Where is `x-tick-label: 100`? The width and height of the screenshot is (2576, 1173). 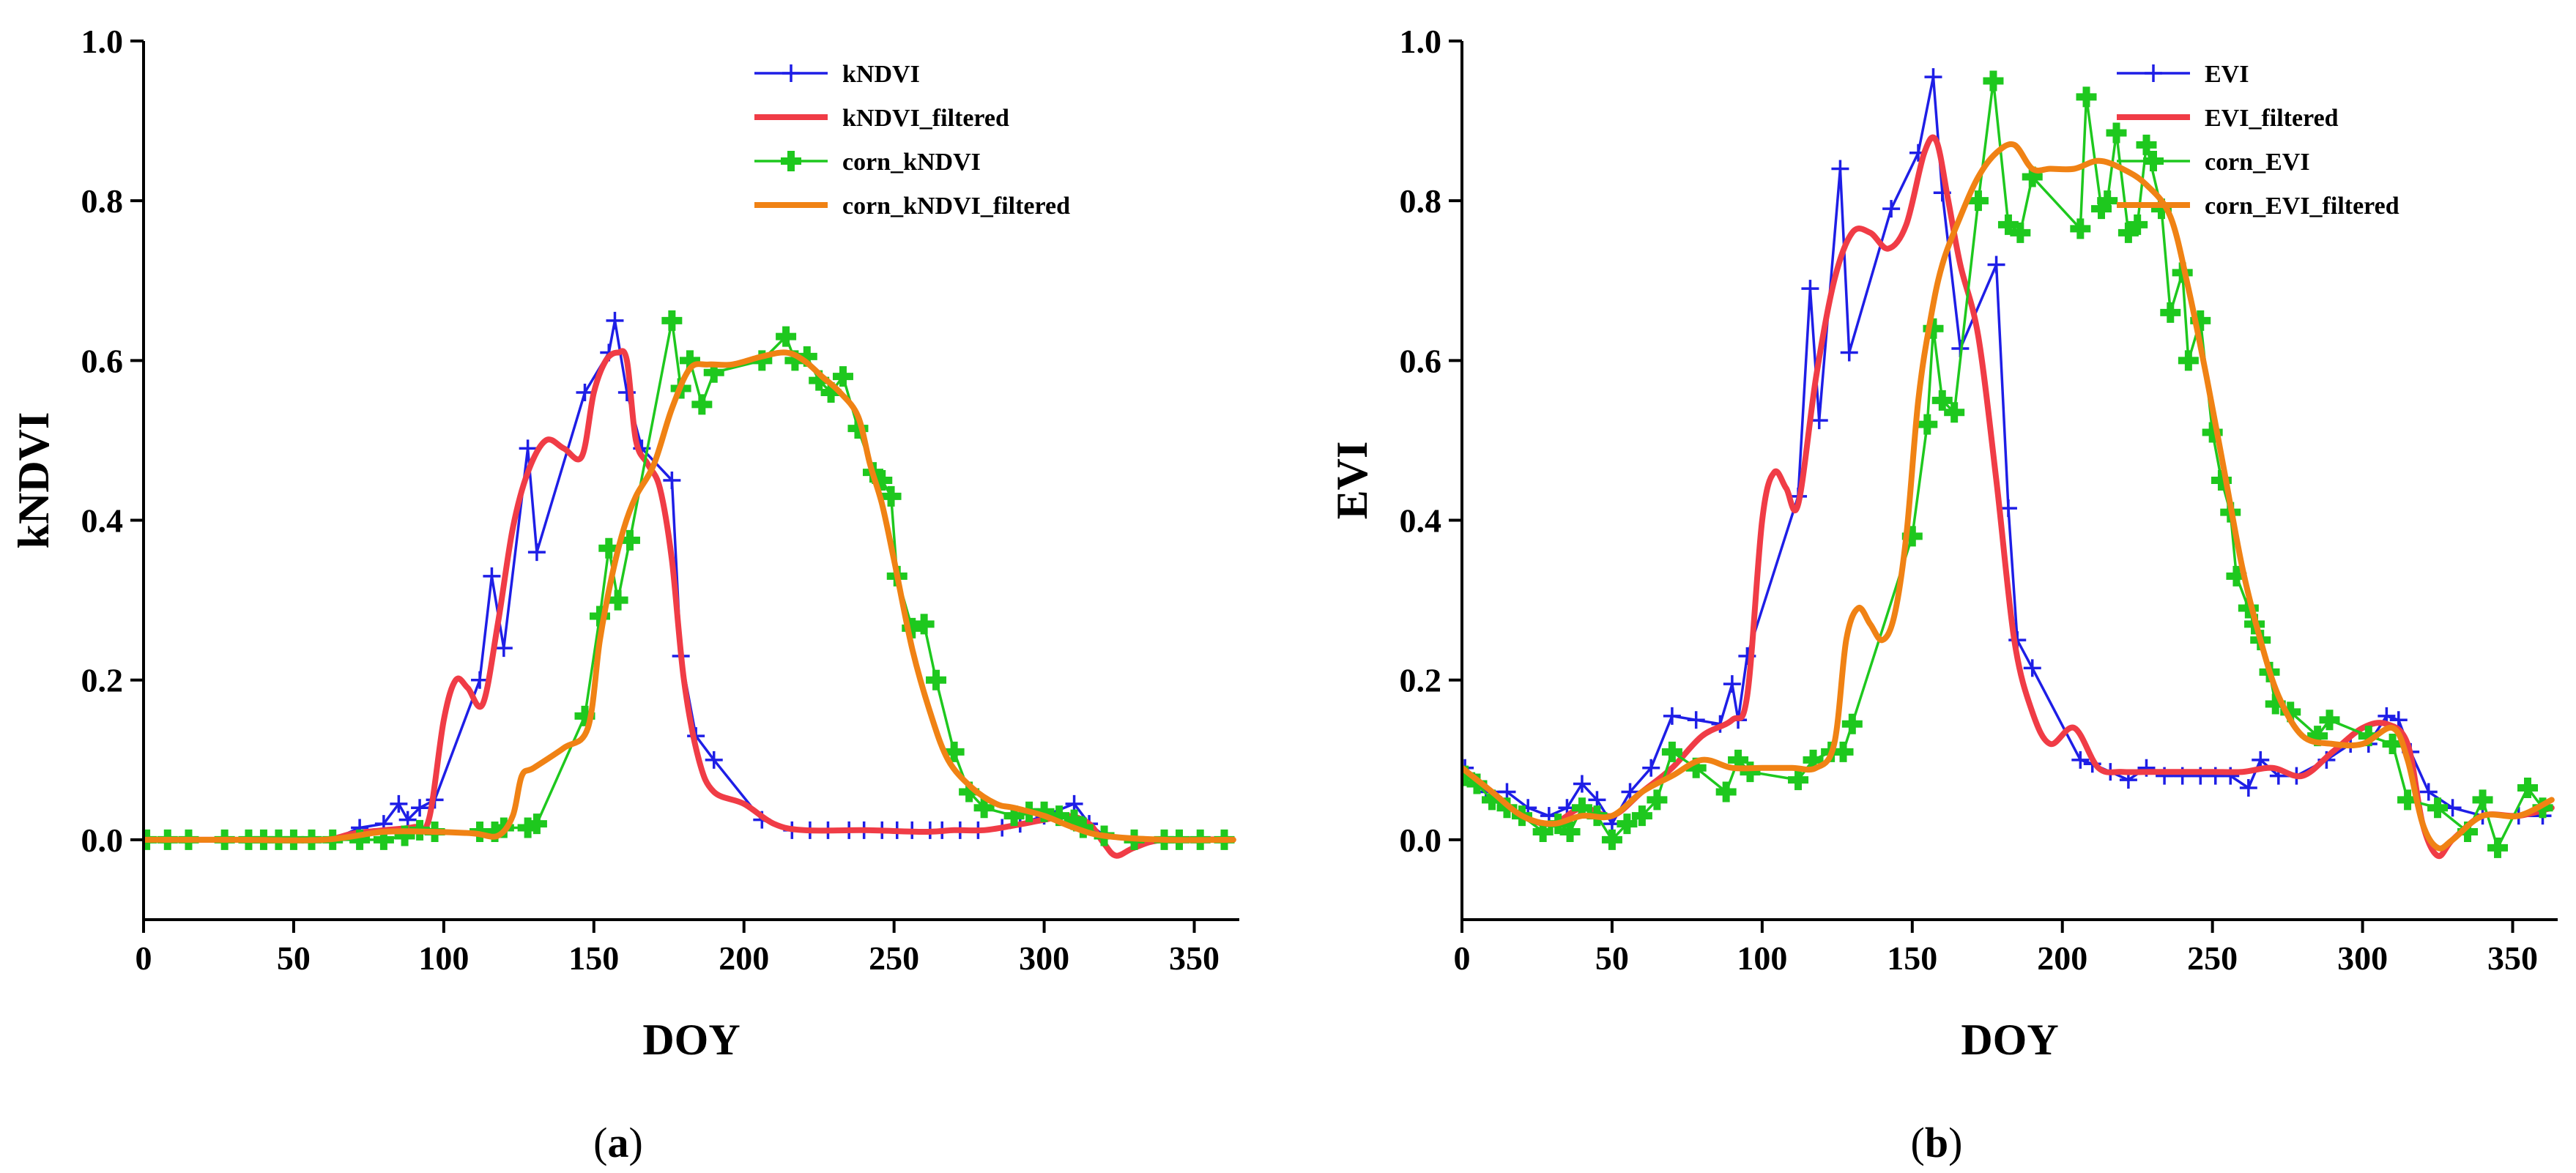 x-tick-label: 100 is located at coordinates (443, 958).